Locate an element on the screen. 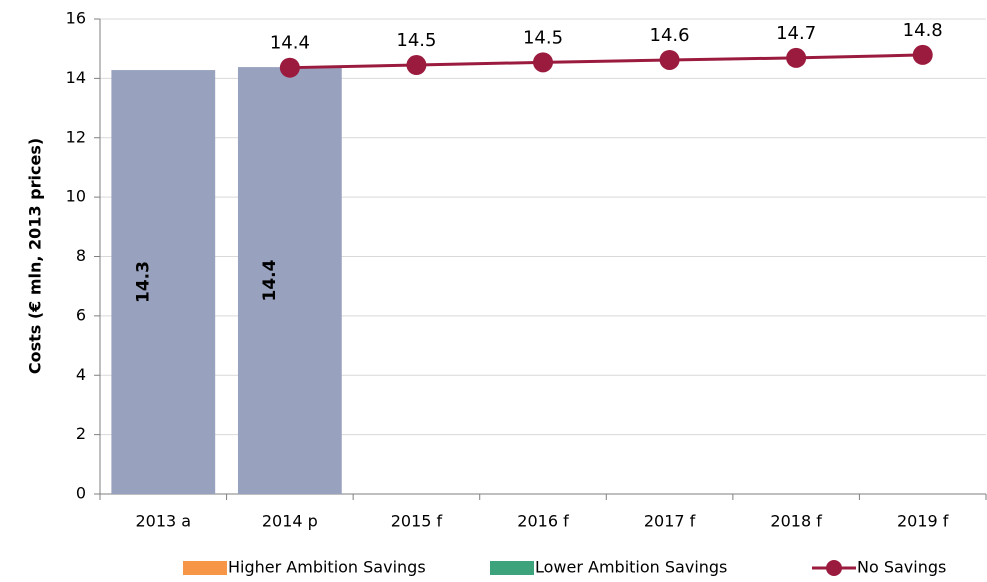 The width and height of the screenshot is (987, 582). legend-label: Higher Ambition Savings is located at coordinates (327, 567).